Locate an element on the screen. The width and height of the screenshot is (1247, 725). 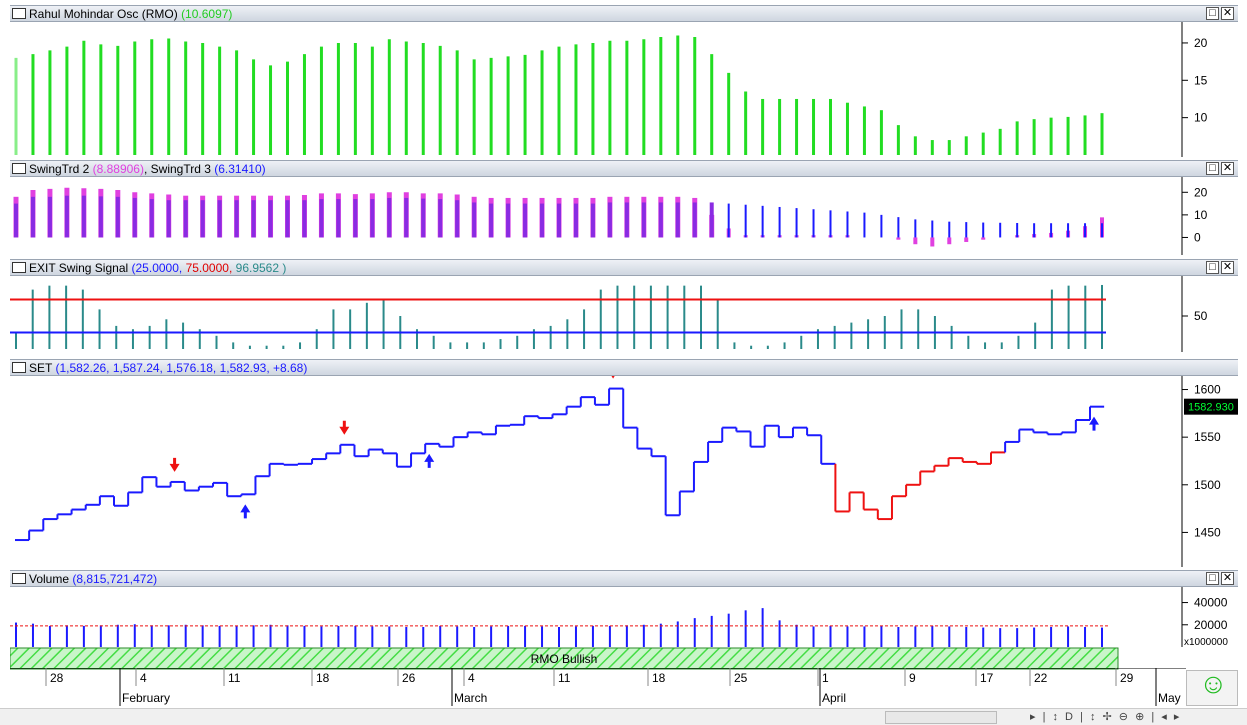
day-tick-label: 26 is located at coordinates (409, 678).